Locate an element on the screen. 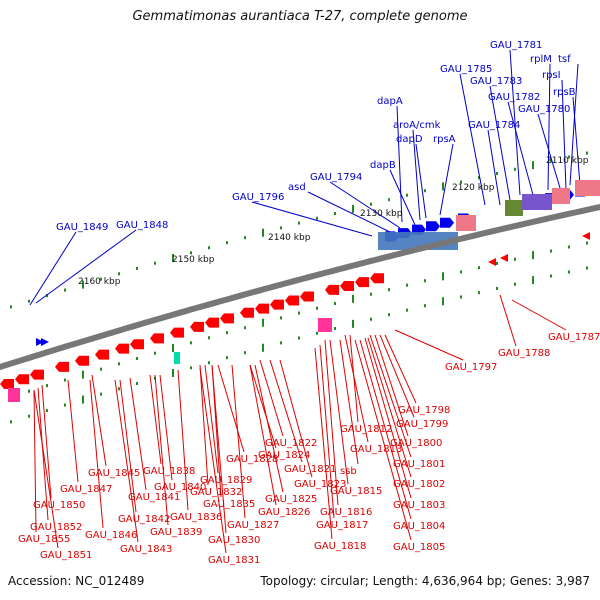  reverse-gene-label: GAU_1805 is located at coordinates (419, 547).